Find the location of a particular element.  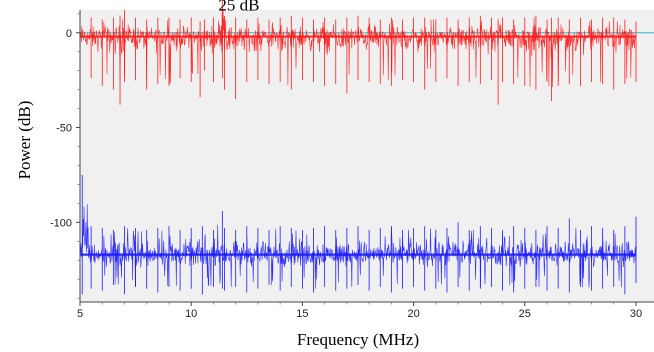

x-tick-label: 25 is located at coordinates (525, 314).